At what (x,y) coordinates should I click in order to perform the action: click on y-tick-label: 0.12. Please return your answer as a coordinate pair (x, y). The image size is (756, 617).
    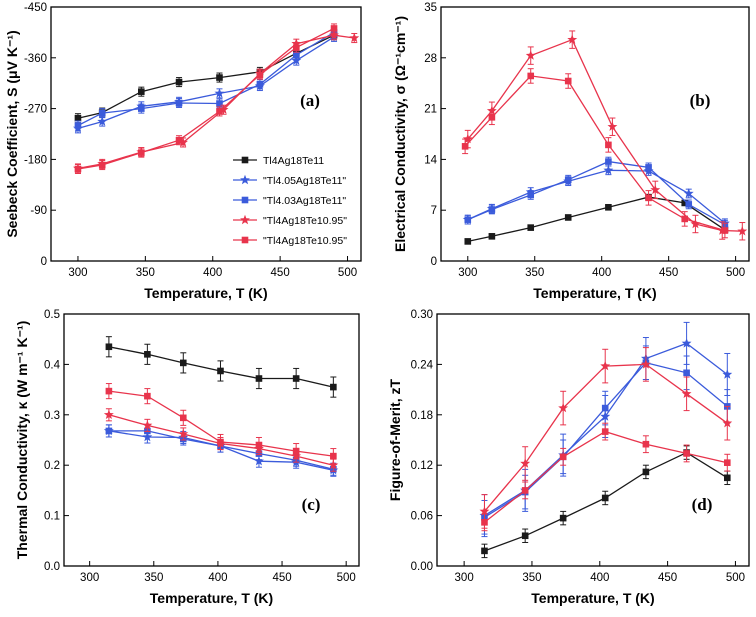
    Looking at the image, I should click on (422, 466).